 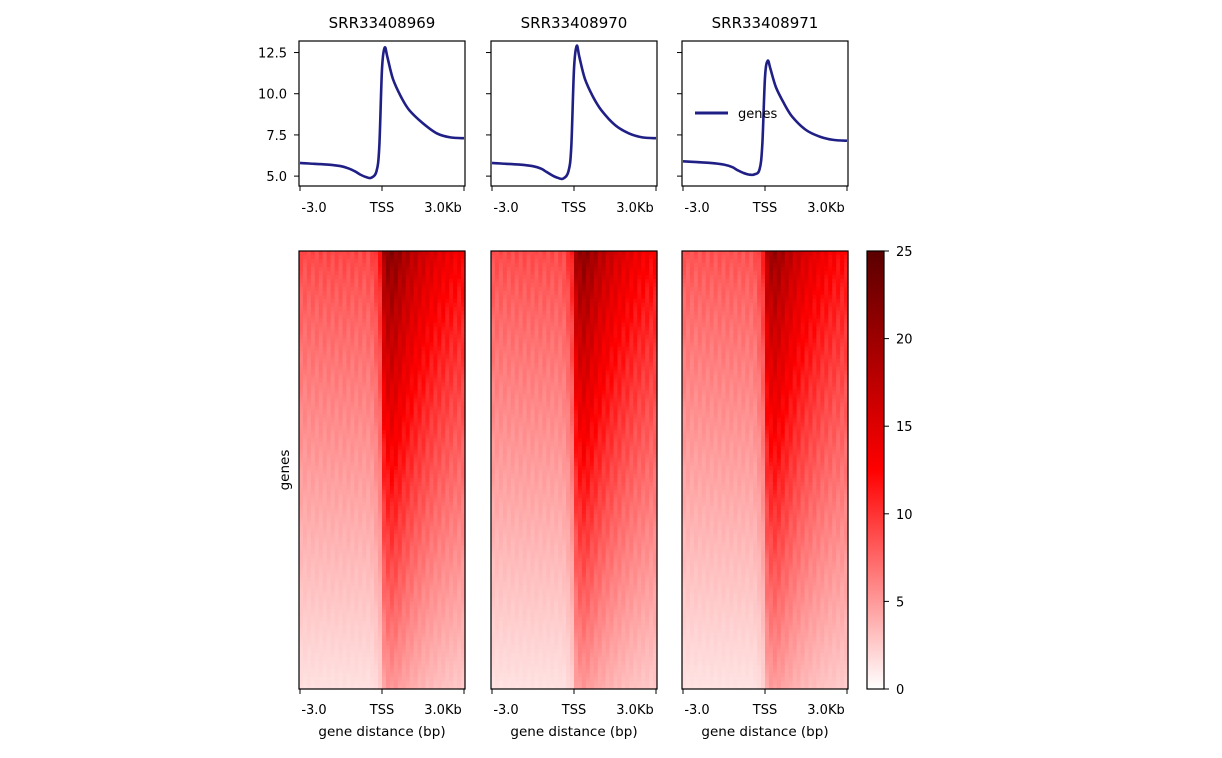 I want to click on profile-ytick-marks, so click(x=488, y=114).